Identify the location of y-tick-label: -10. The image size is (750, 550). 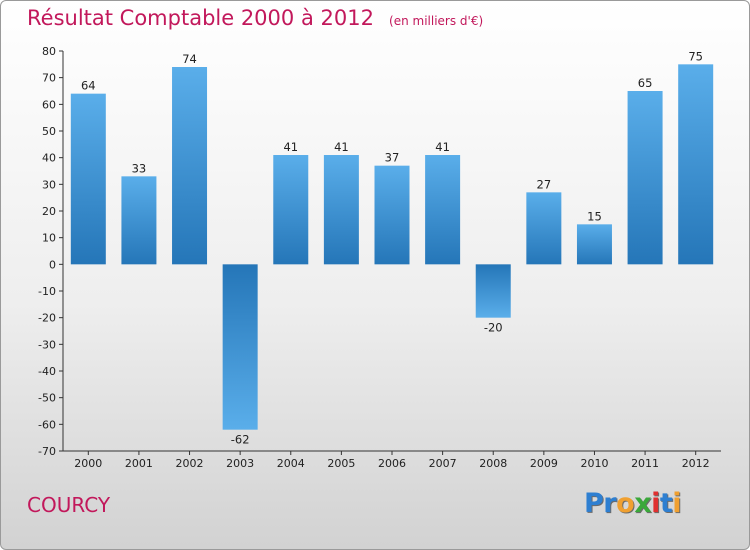
(47, 291).